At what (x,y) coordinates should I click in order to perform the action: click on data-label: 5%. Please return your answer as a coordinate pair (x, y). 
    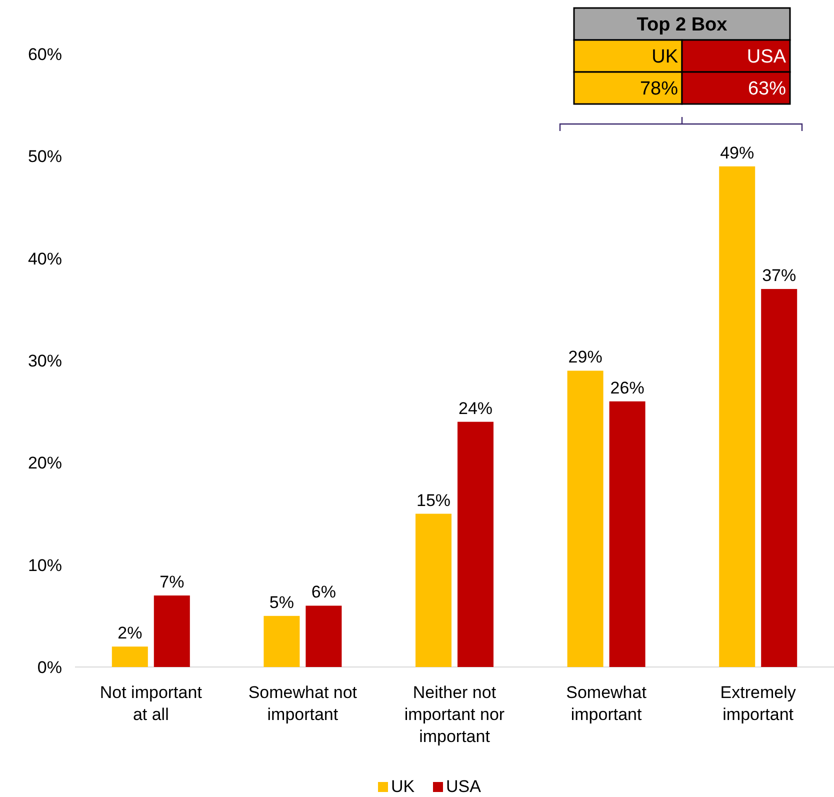
    Looking at the image, I should click on (281, 602).